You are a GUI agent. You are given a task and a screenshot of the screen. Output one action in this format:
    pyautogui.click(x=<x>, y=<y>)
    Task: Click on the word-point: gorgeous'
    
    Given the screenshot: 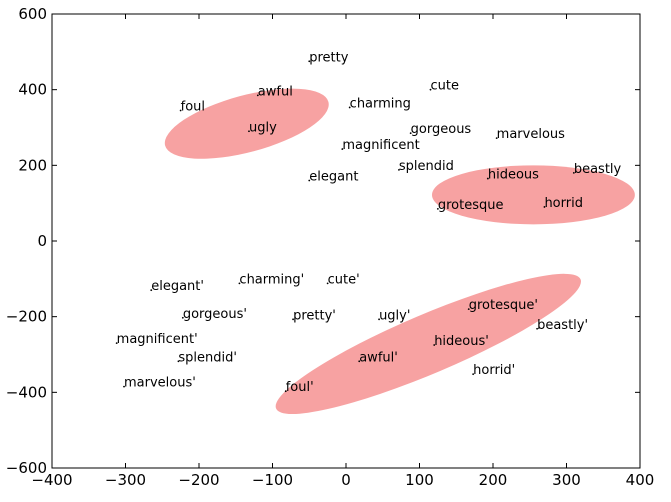 What is the action you would take?
    pyautogui.click(x=214, y=314)
    